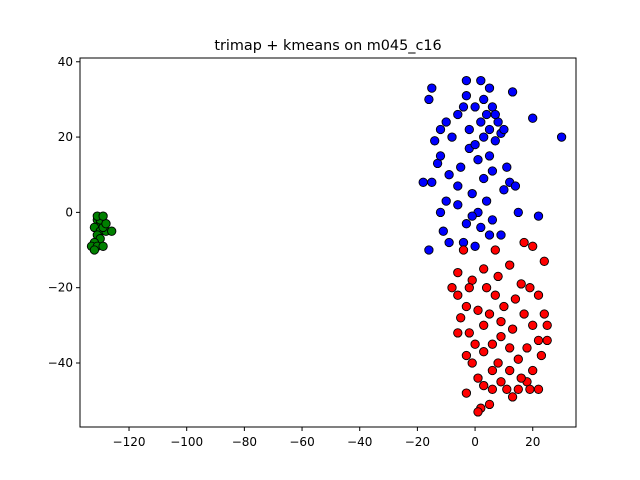 Image resolution: width=640 pixels, height=480 pixels. Describe the element at coordinates (60, 363) in the screenshot. I see `y-tick-label: −40` at that location.